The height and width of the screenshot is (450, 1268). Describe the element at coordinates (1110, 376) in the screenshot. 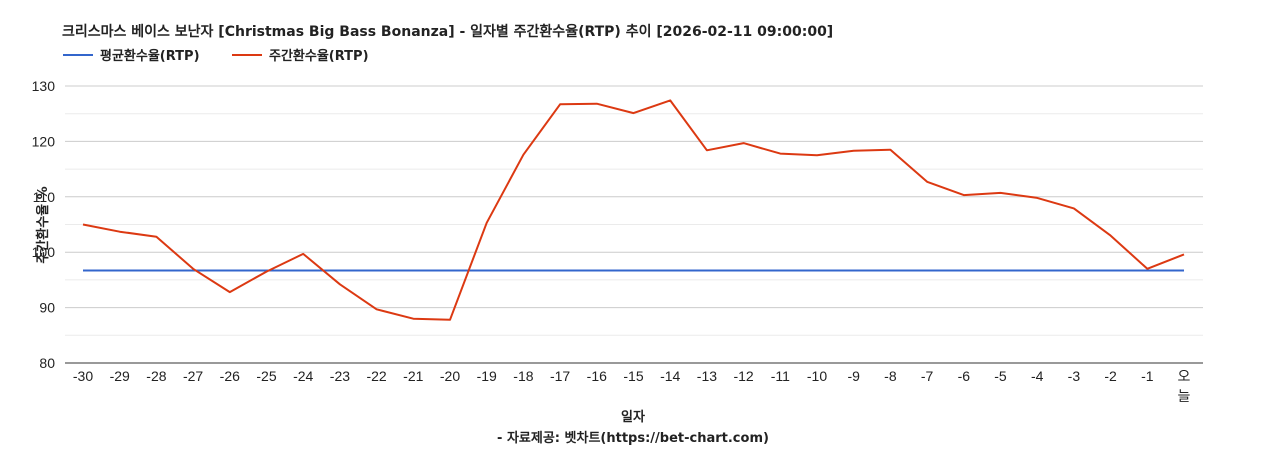

I see `x-tick-label: -2` at that location.